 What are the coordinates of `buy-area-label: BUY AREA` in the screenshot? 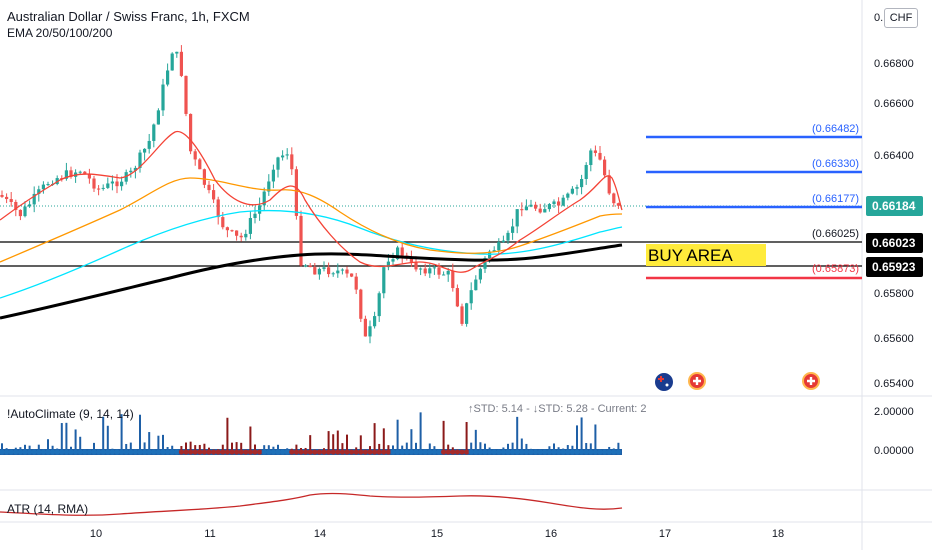 It's located at (690, 255).